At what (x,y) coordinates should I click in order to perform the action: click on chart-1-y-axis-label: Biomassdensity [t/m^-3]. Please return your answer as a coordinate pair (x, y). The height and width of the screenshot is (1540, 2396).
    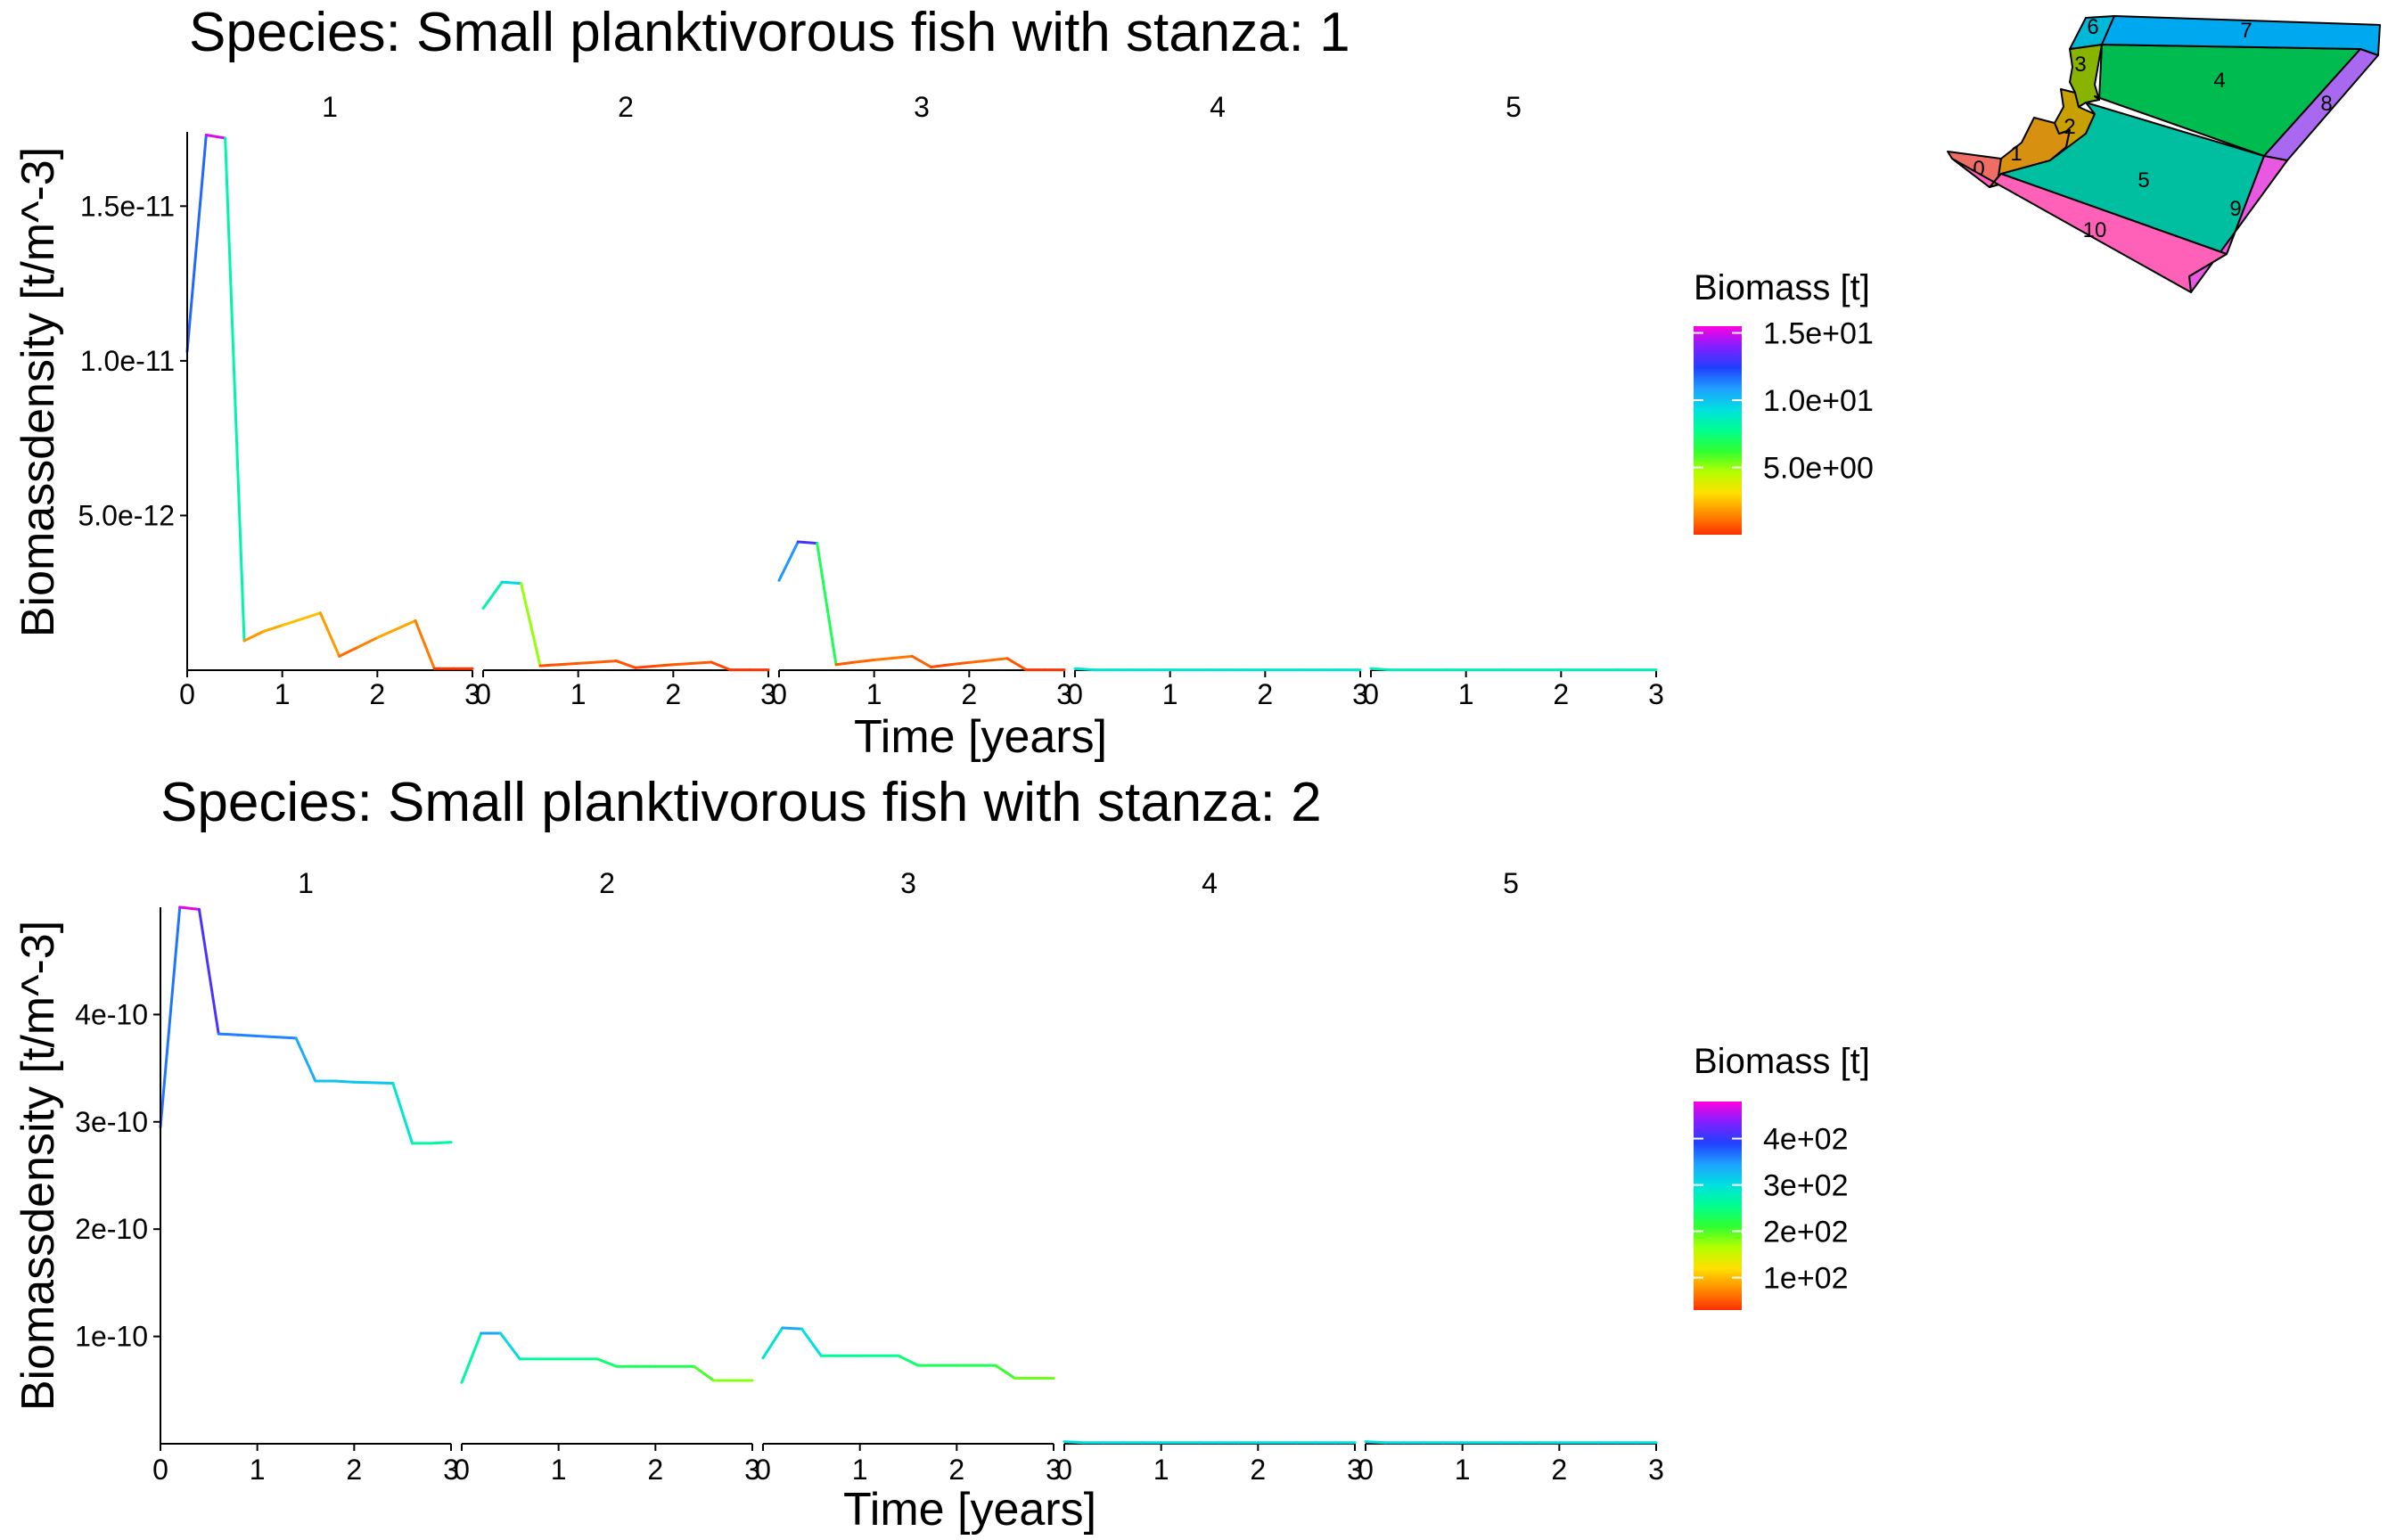
    Looking at the image, I should click on (38, 392).